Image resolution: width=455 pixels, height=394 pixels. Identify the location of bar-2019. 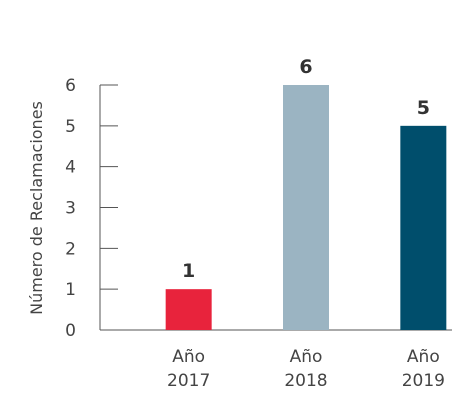
(423, 227).